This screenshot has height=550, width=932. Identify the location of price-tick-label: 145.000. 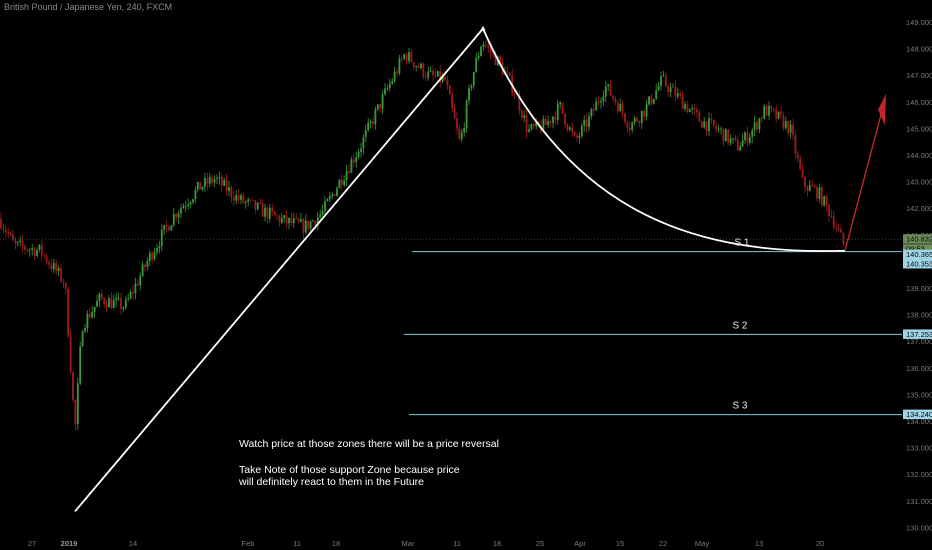
(919, 128).